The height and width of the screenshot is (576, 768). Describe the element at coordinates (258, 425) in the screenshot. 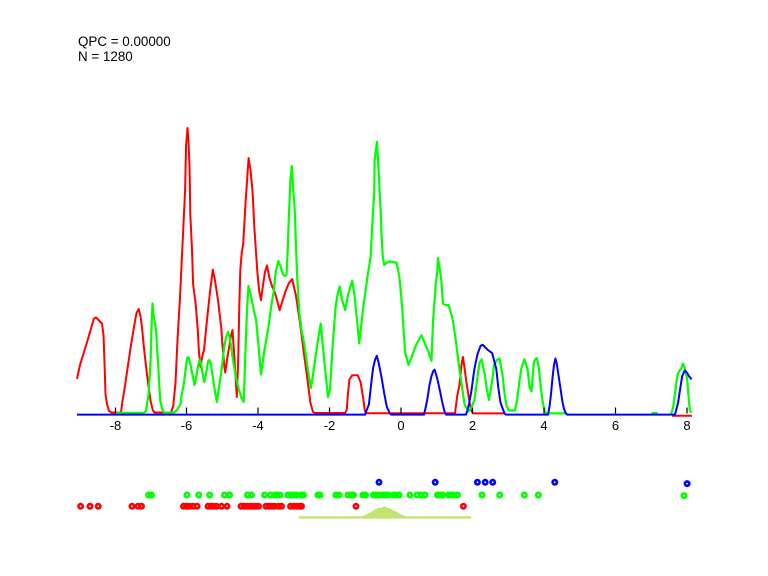

I see `svg-text: -4` at that location.